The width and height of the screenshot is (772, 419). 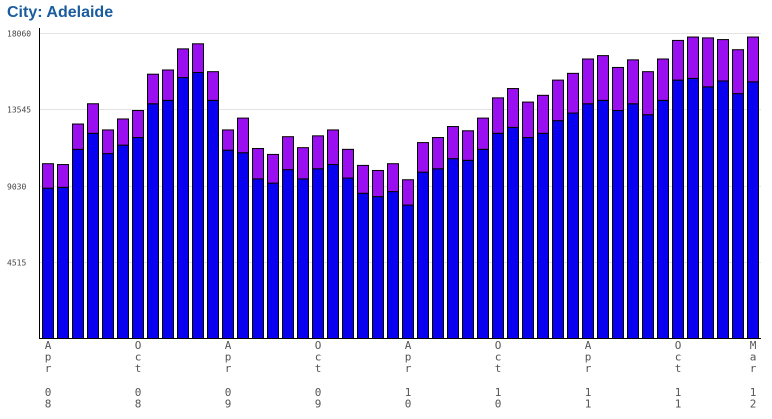 What do you see at coordinates (498, 375) in the screenshot?
I see `x-tick-label: Oct 10` at bounding box center [498, 375].